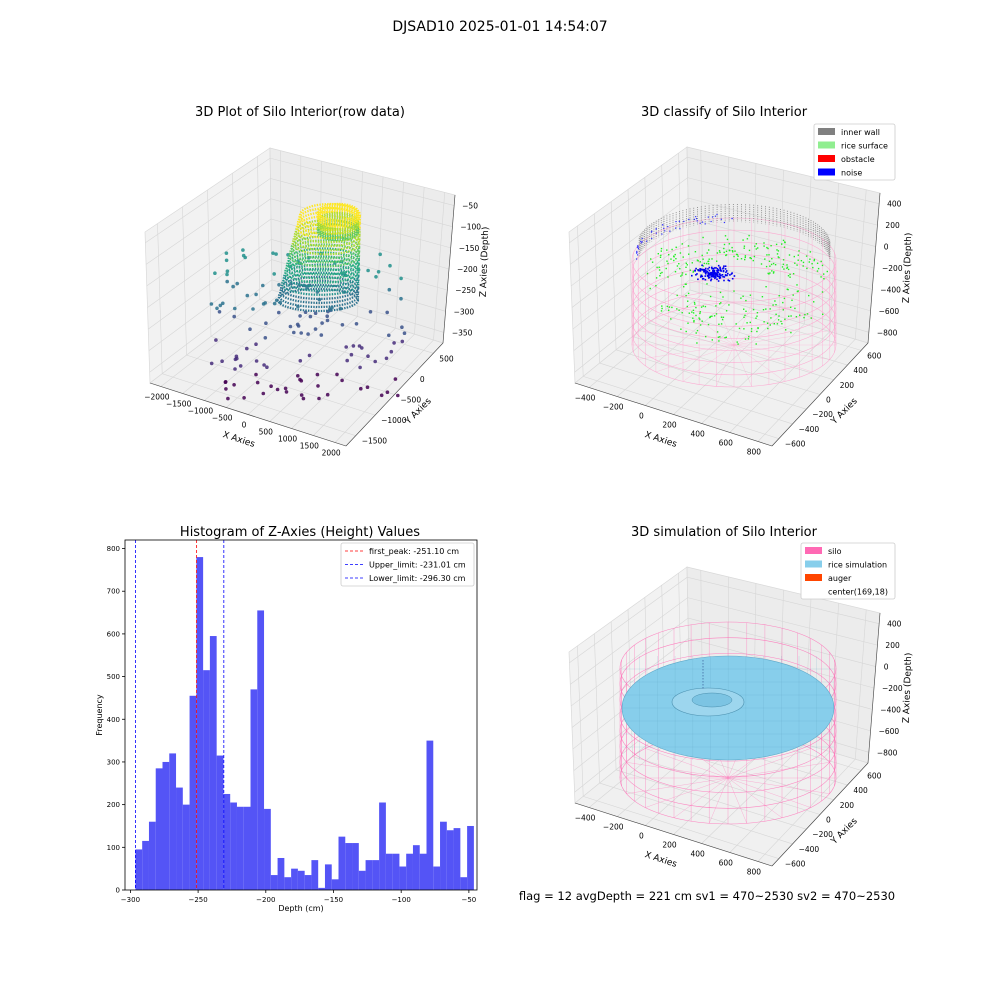  Describe the element at coordinates (847, 385) in the screenshot. I see `cls-y-tick: 200` at that location.